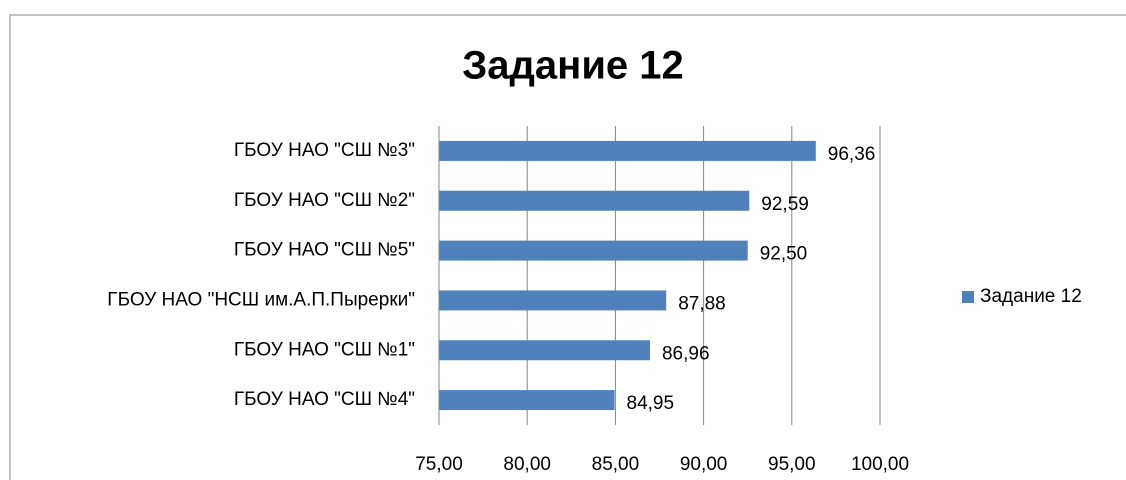 This screenshot has width=1126, height=480. Describe the element at coordinates (1031, 296) in the screenshot. I see `legend-label: Задание 12` at that location.